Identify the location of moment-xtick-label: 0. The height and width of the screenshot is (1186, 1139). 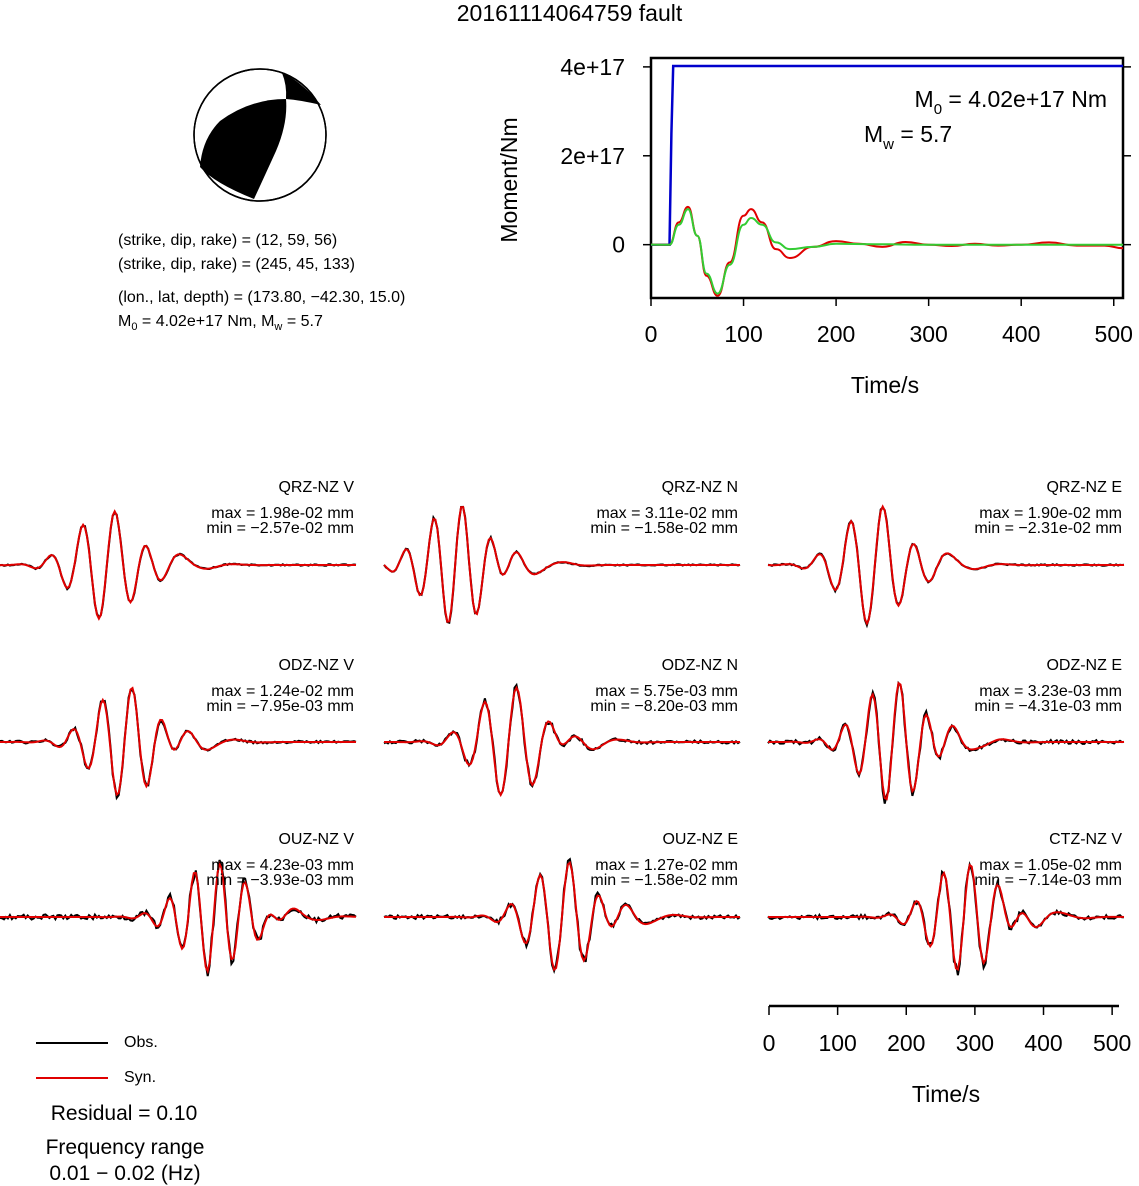
(651, 334).